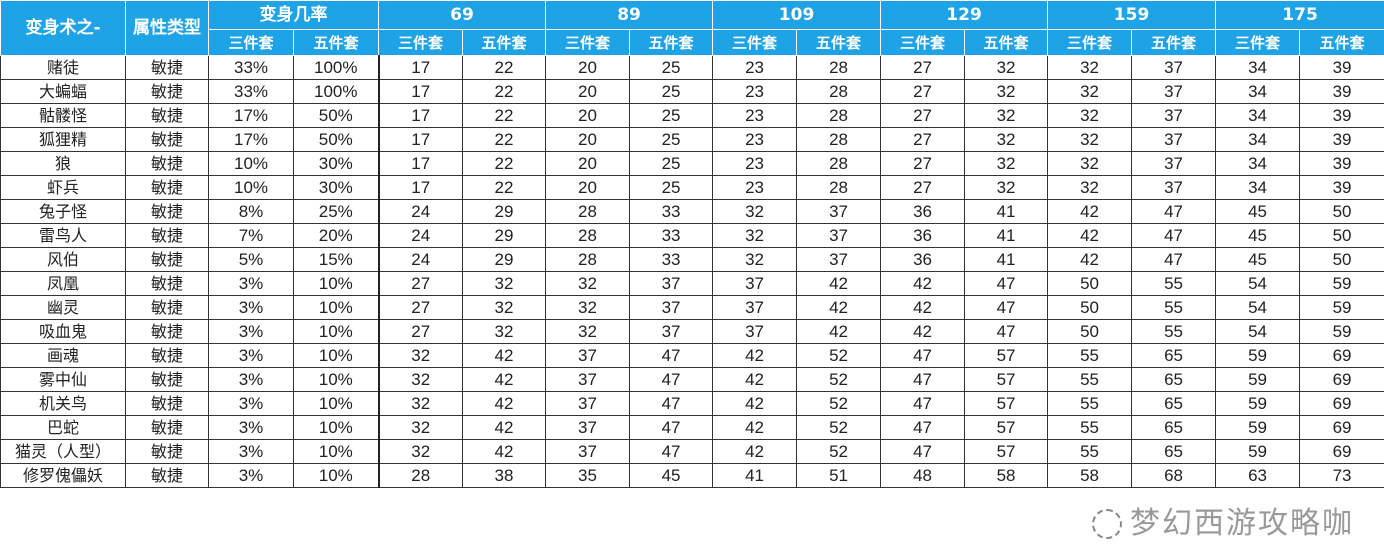 Image resolution: width=1384 pixels, height=550 pixels. Describe the element at coordinates (839, 475) in the screenshot. I see `cell-level-109-five-set: 51` at that location.